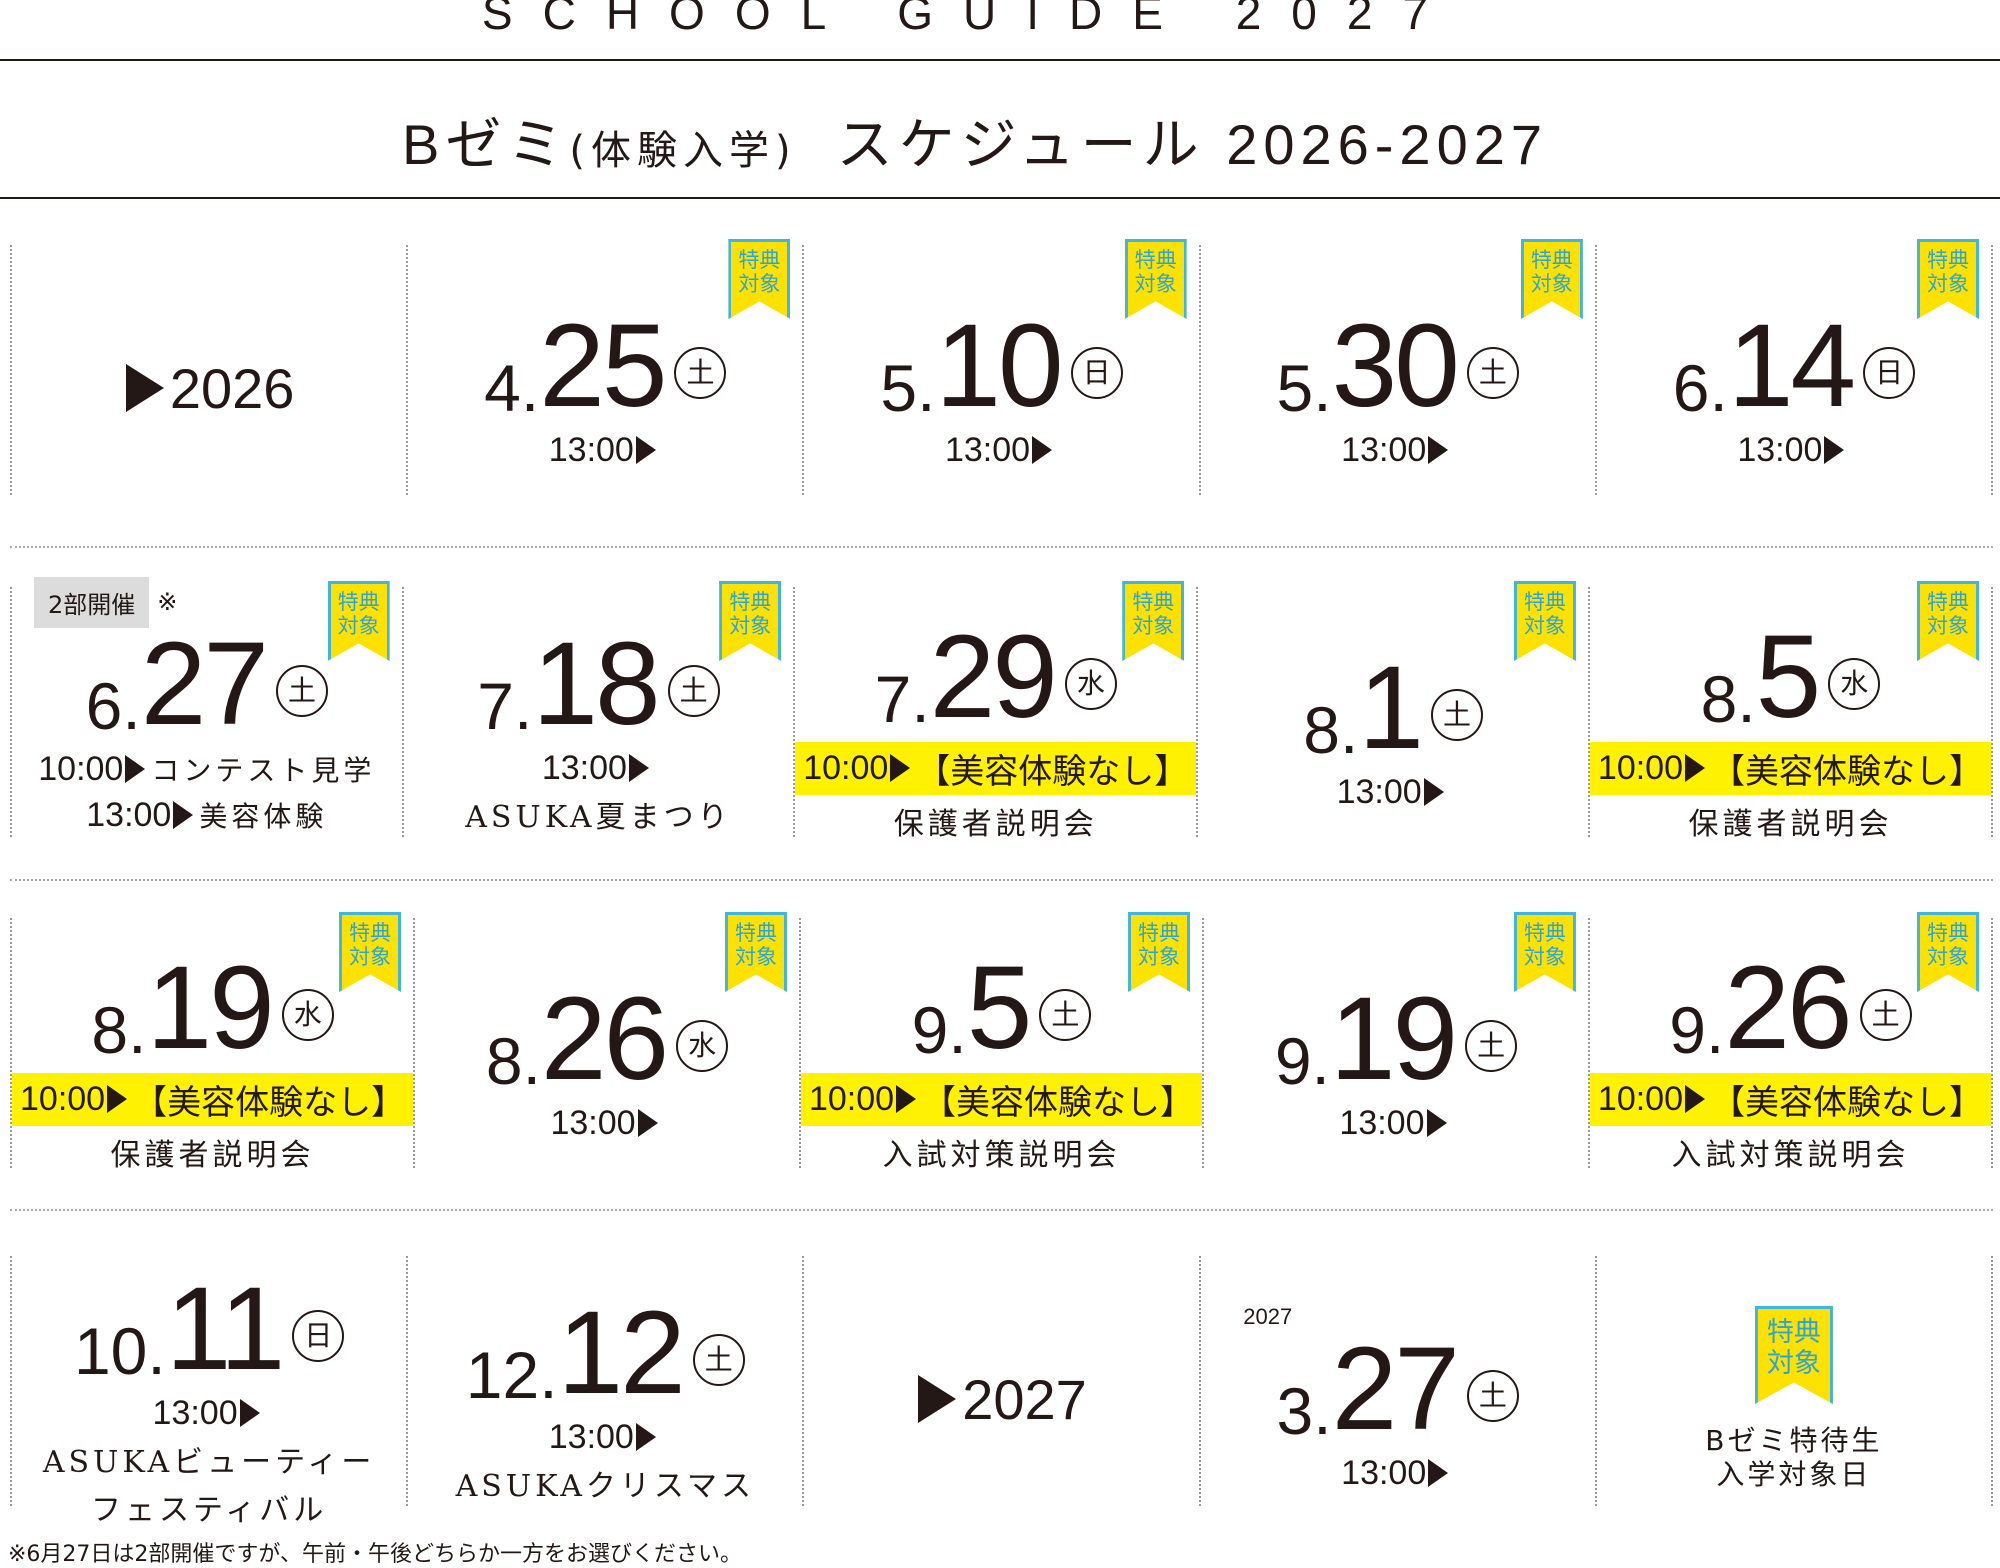 This screenshot has height=1568, width=2000. I want to click on school-guide-header: SCHOOL GUIDE 2027, so click(970, 19).